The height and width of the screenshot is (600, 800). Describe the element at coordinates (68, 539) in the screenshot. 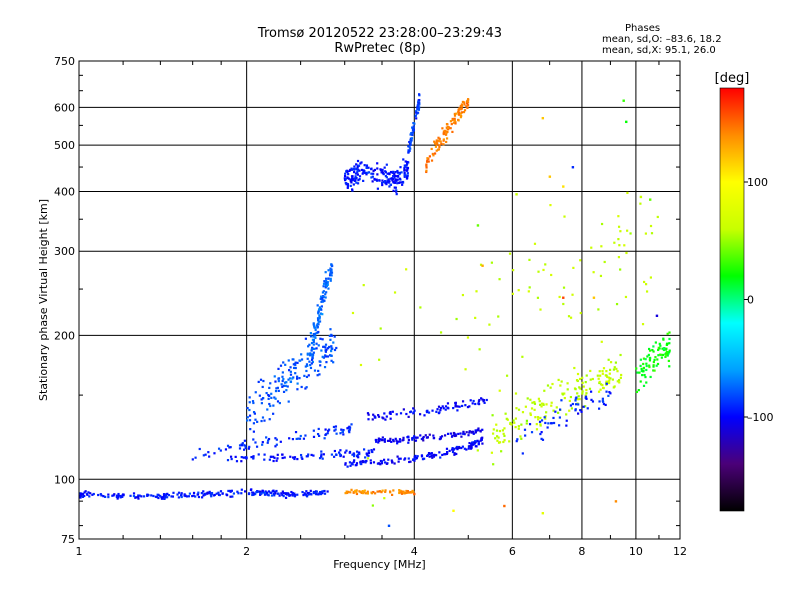

I see `y-tick-label: 75` at that location.